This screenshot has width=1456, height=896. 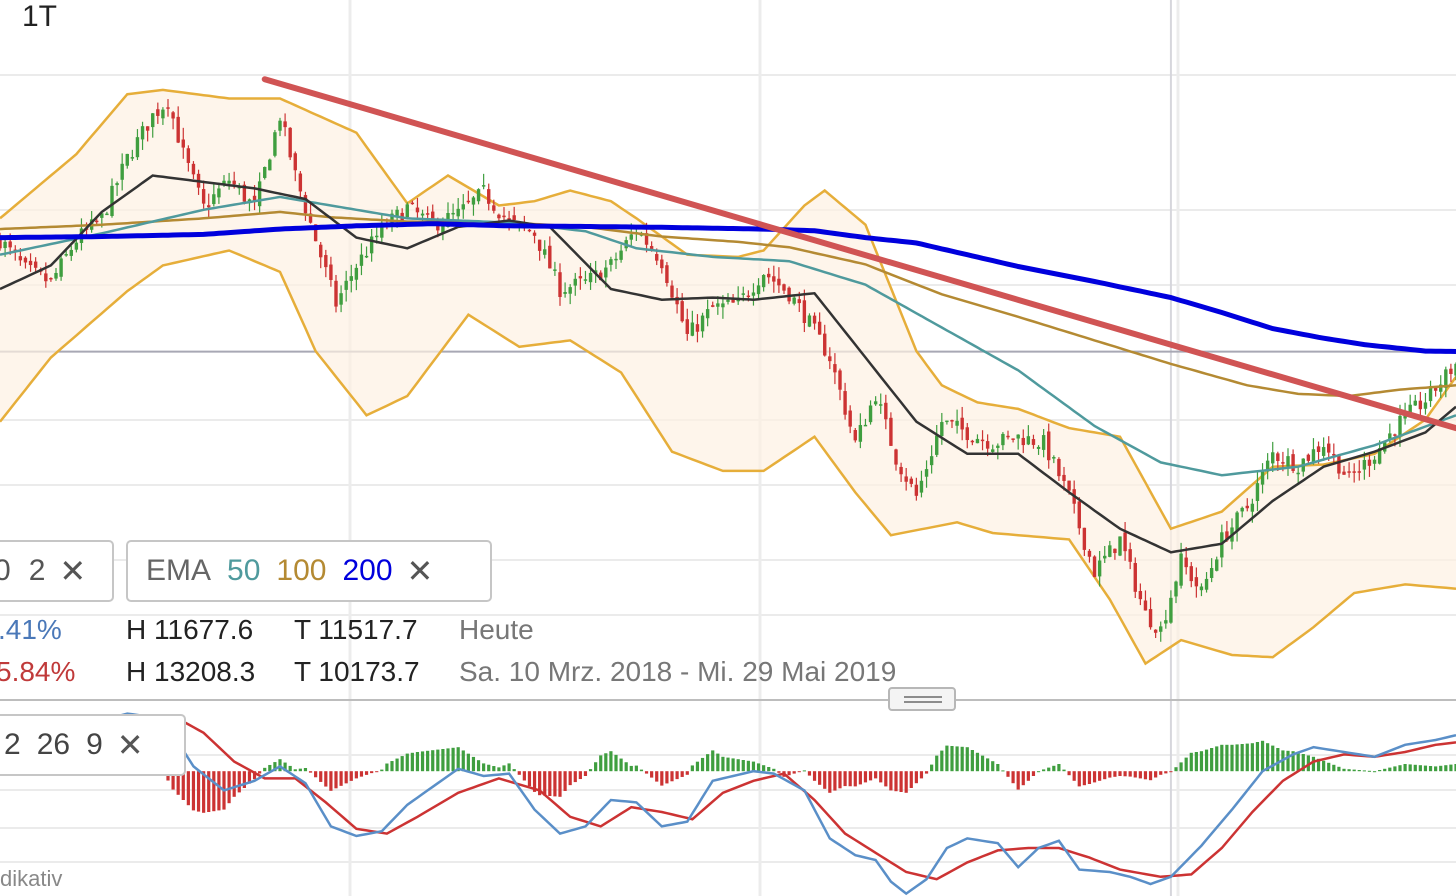 I want to click on ema-close-icon: ✕, so click(x=420, y=571).